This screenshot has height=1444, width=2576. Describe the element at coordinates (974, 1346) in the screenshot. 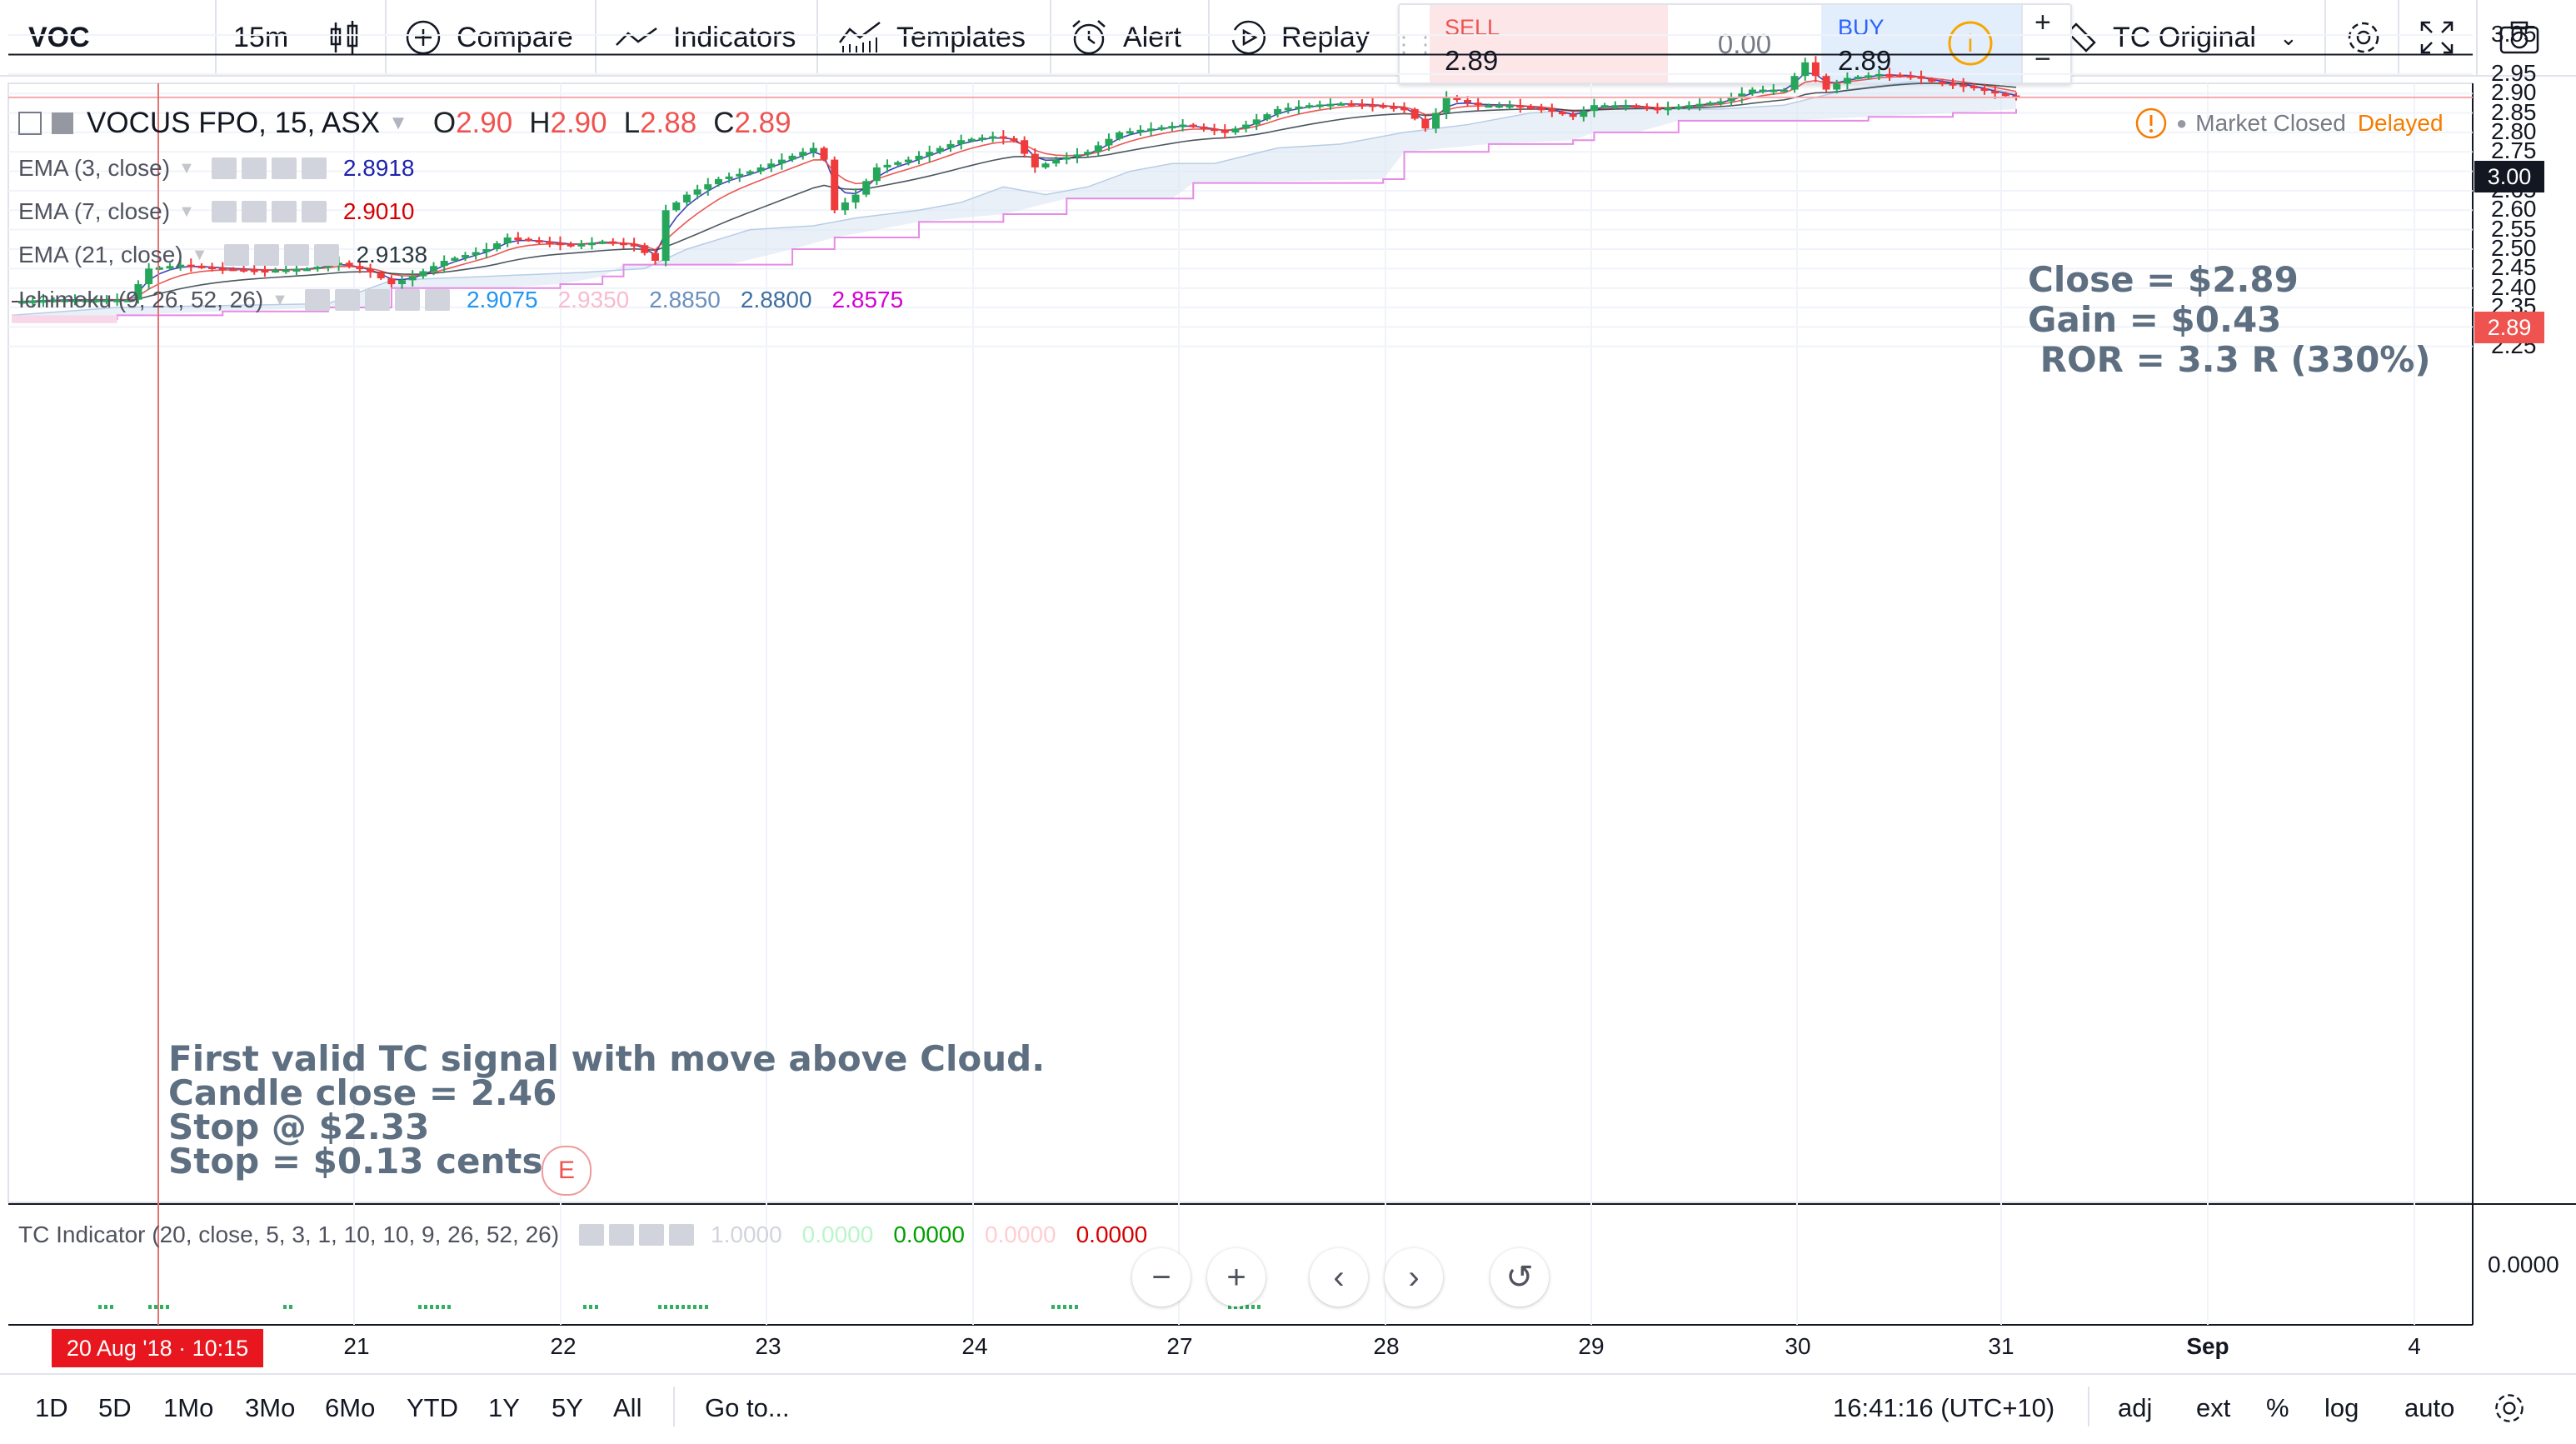

I see `time-tick-label: 24` at that location.